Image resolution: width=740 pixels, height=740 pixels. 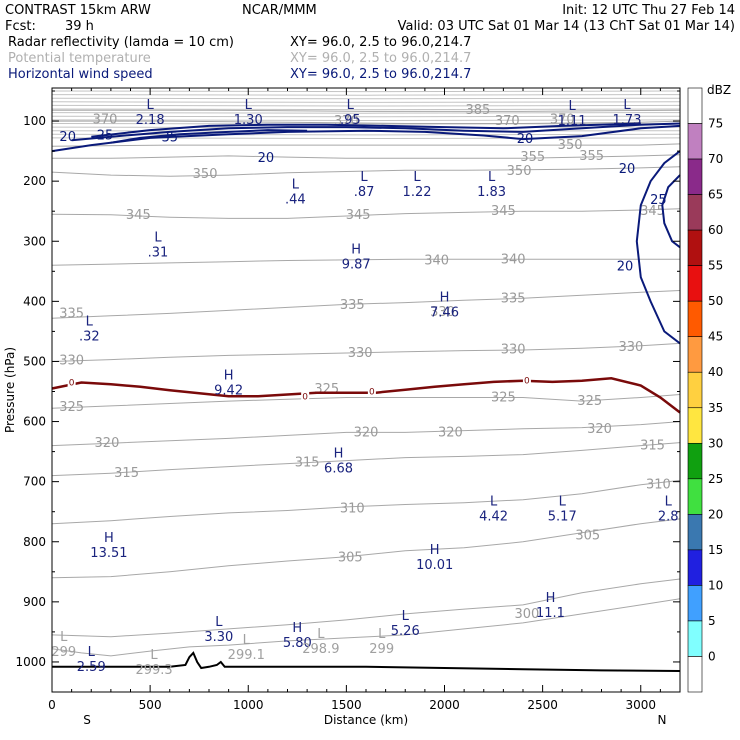 What do you see at coordinates (712, 621) in the screenshot?
I see `colorbar-label: 5` at bounding box center [712, 621].